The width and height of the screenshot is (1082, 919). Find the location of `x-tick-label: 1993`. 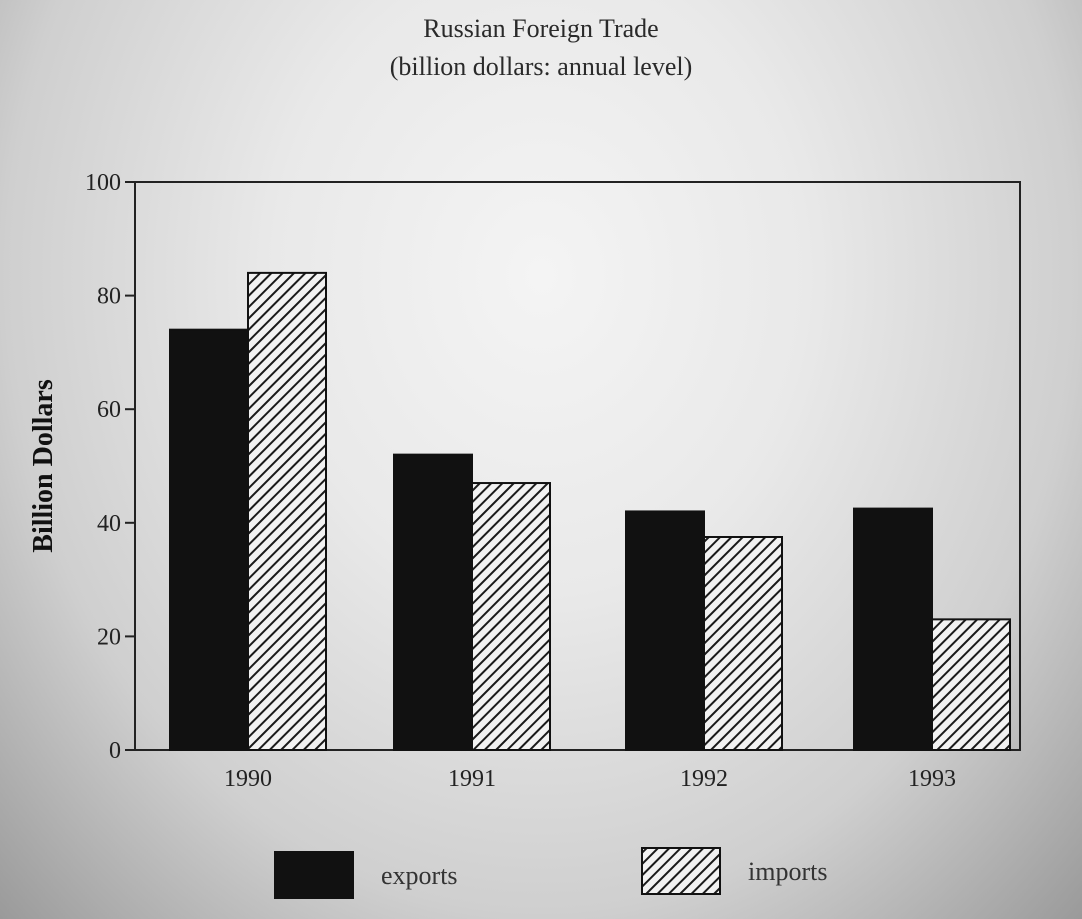

x-tick-label: 1993 is located at coordinates (932, 779).